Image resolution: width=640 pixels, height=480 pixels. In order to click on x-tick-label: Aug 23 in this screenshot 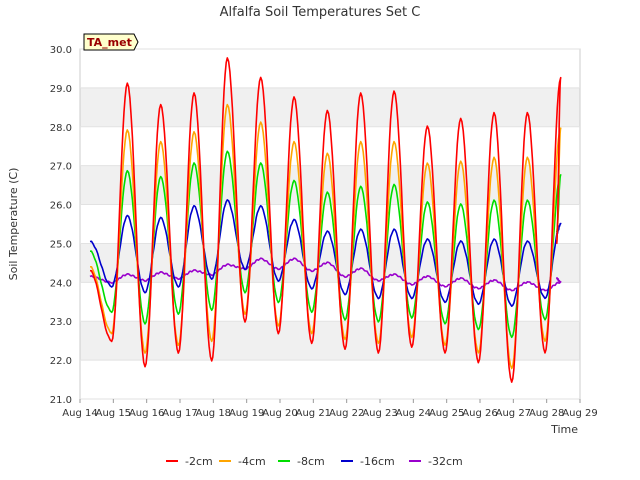, I will do `click(379, 413)`.